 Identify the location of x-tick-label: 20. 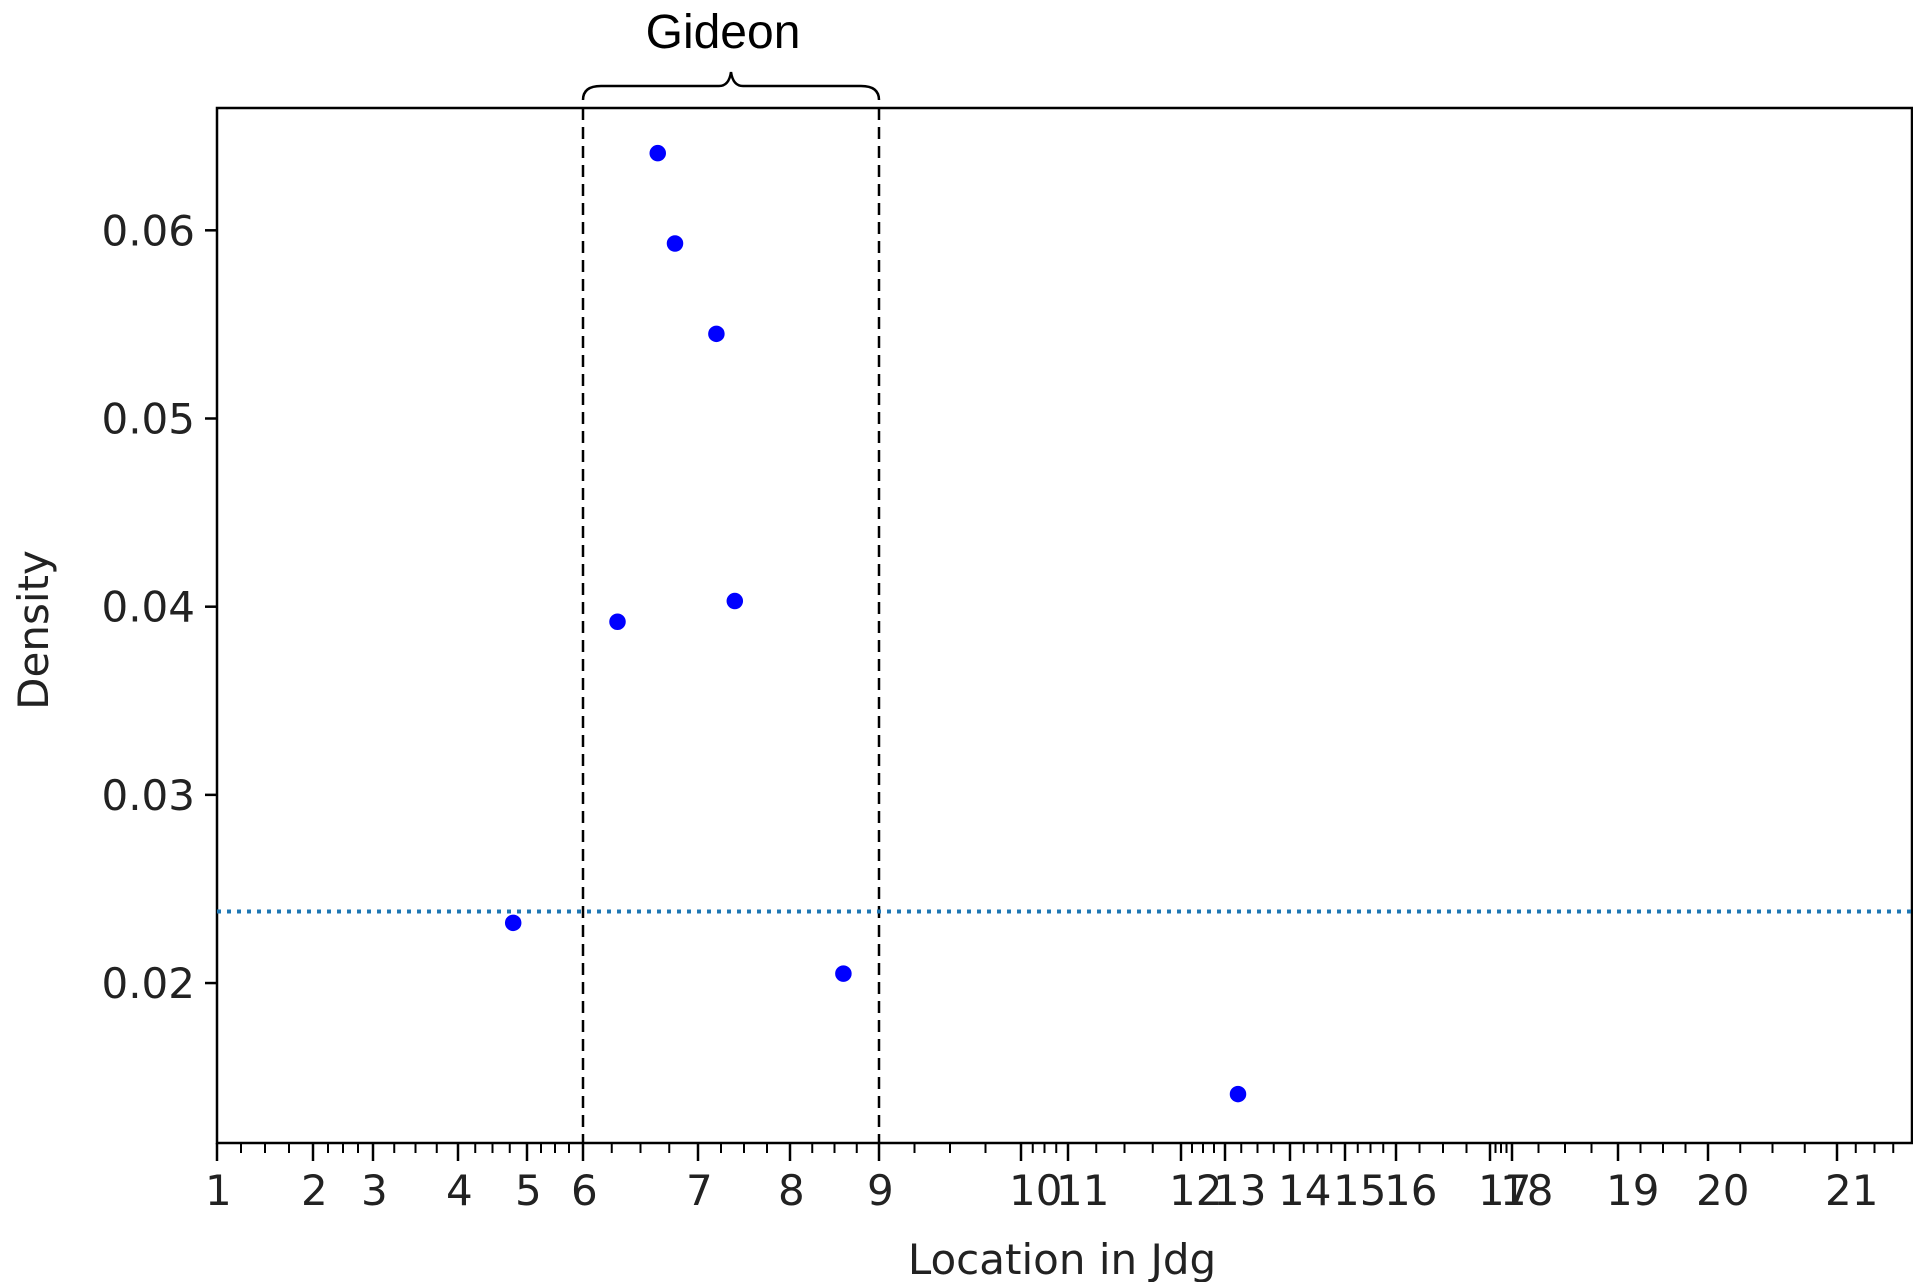
(1722, 1190).